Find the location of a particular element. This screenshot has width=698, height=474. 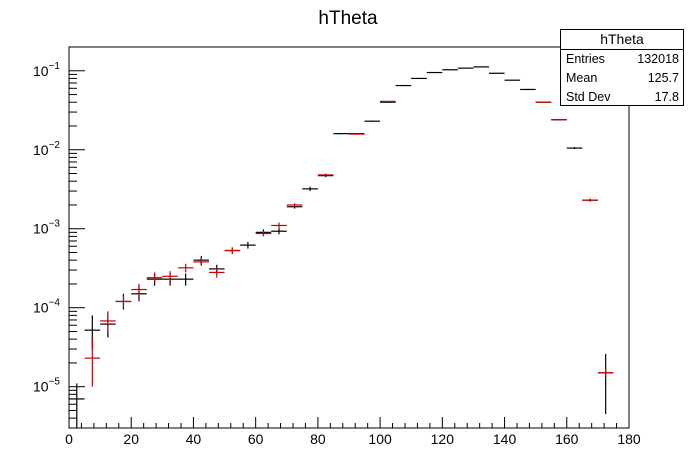

x-tick-label: 100 is located at coordinates (380, 439).